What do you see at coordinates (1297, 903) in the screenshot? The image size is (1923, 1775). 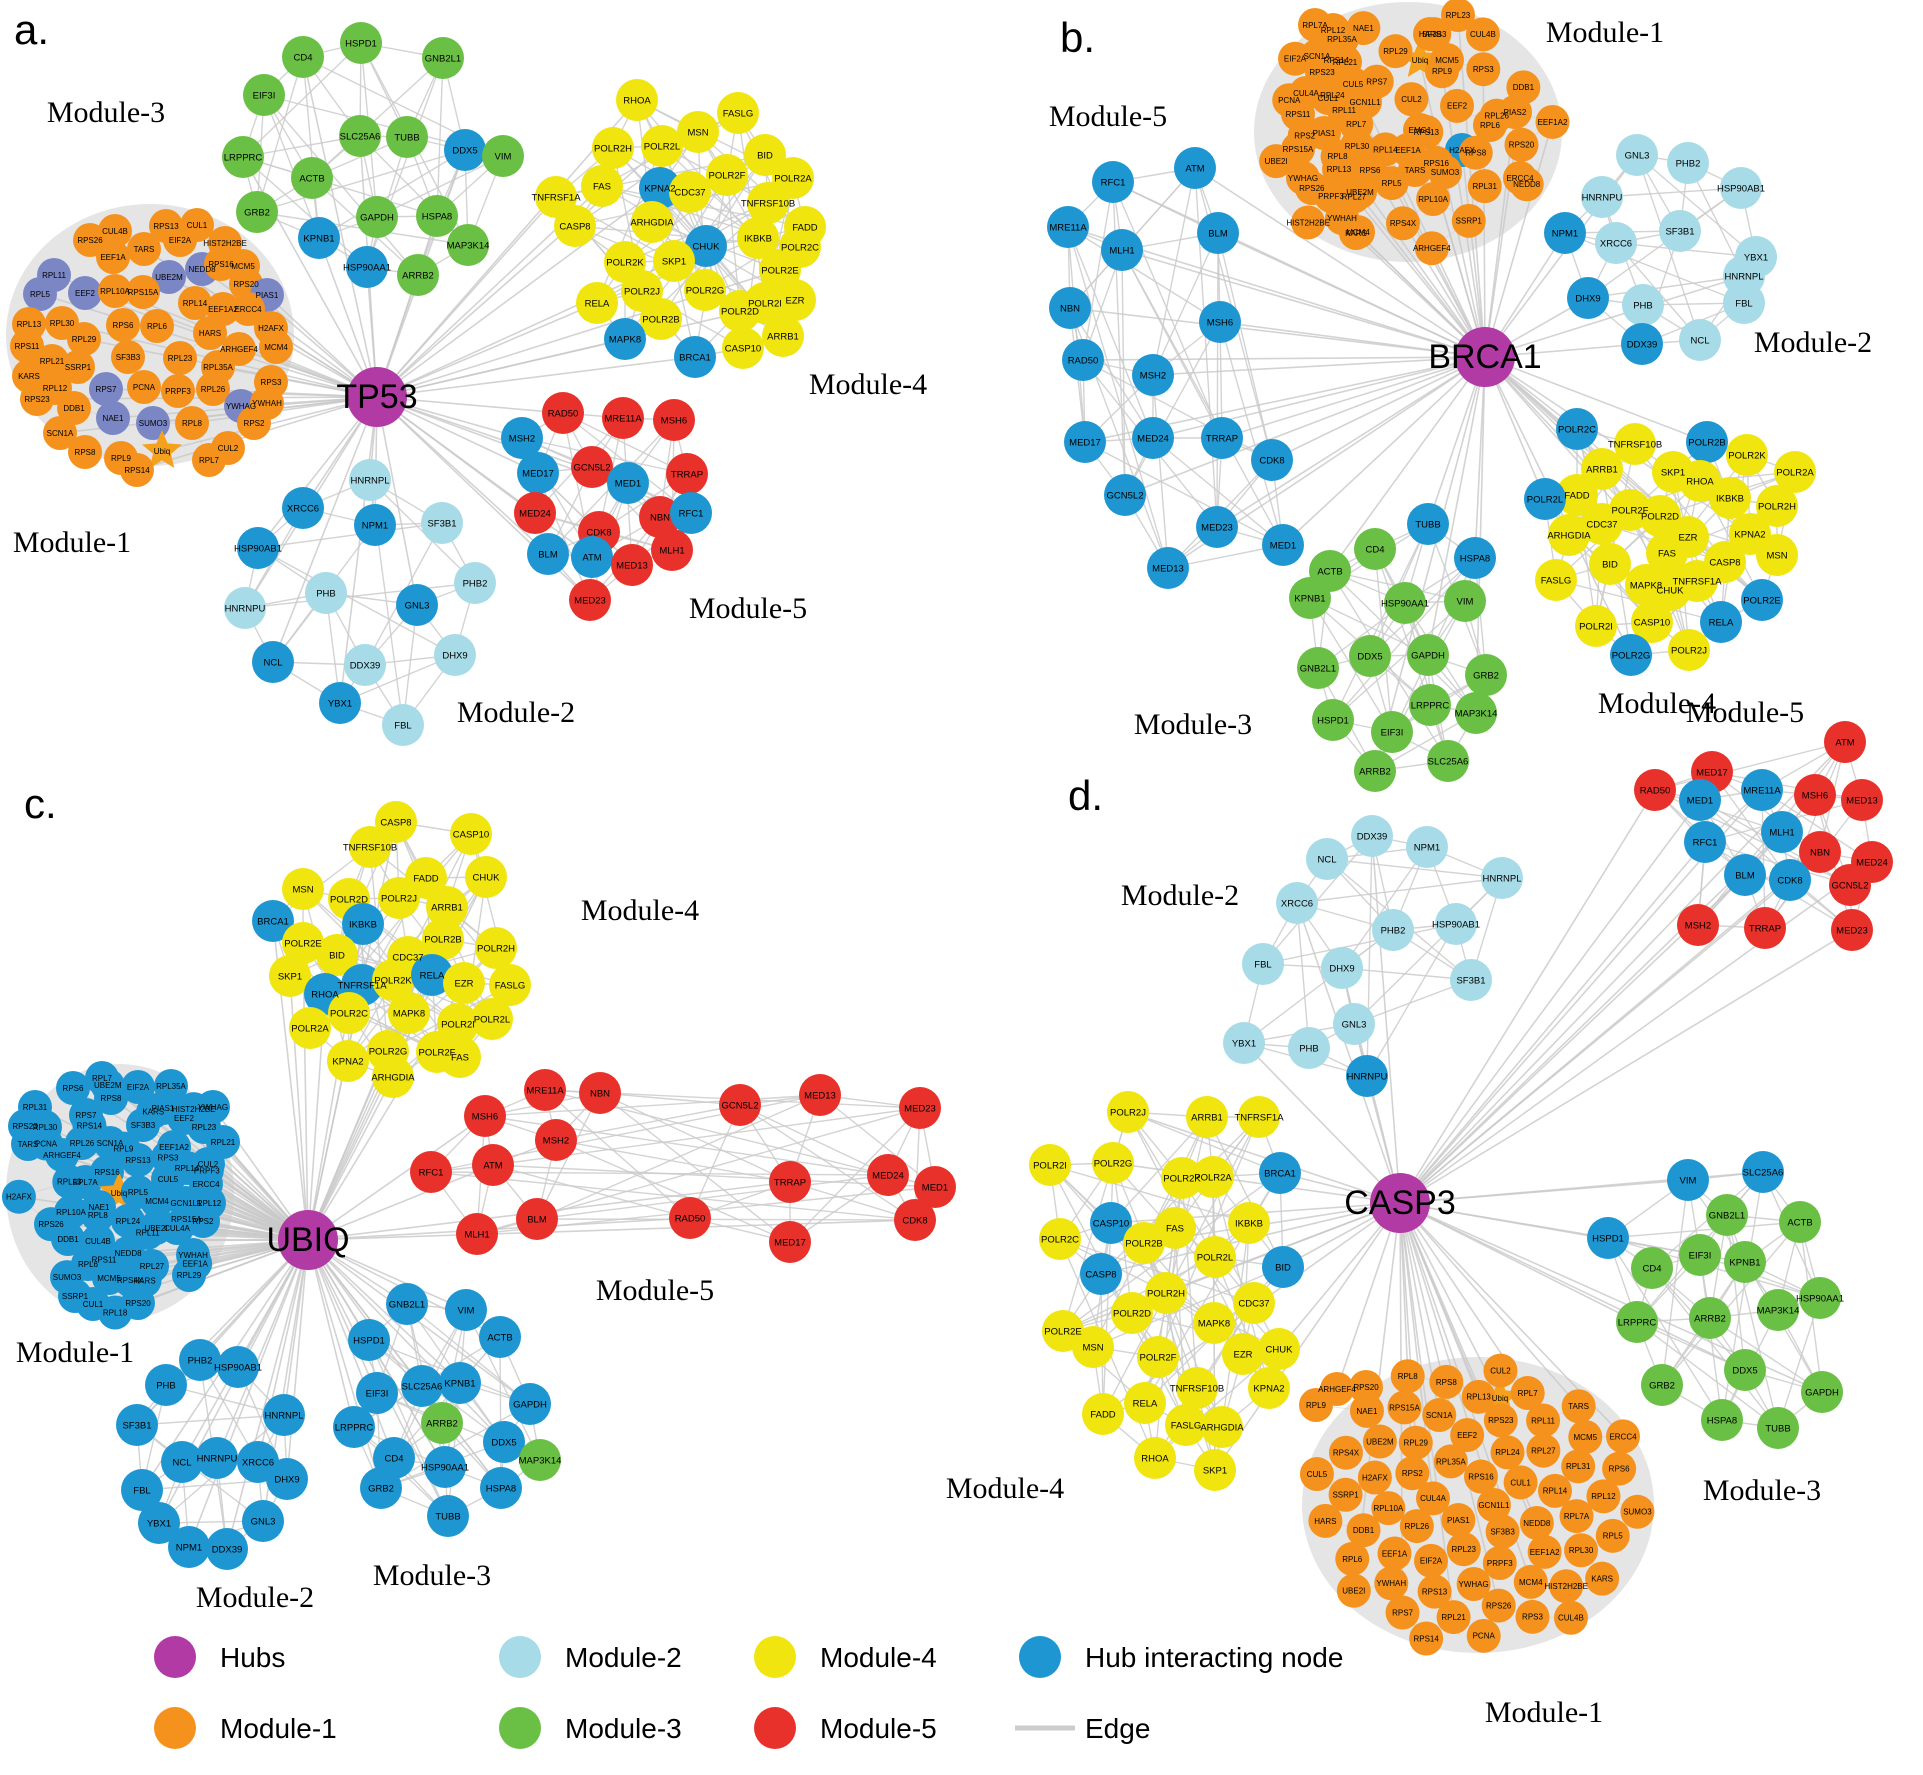 I see `node-label: XRCC6` at bounding box center [1297, 903].